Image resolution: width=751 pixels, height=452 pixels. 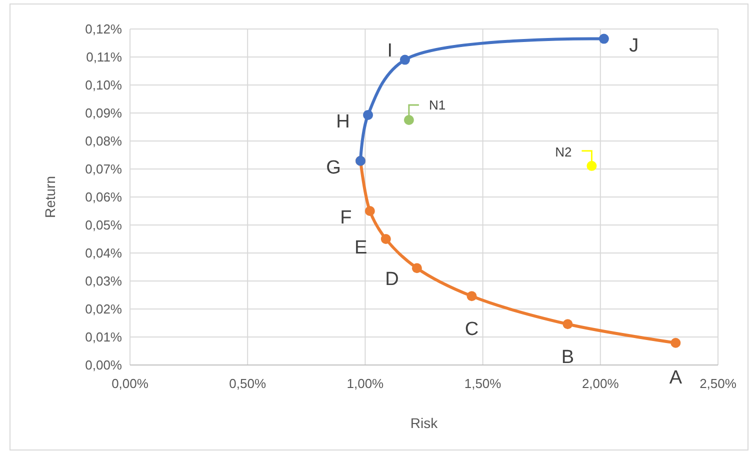 What do you see at coordinates (483, 383) in the screenshot?
I see `x-tick-label: 1,50%` at bounding box center [483, 383].